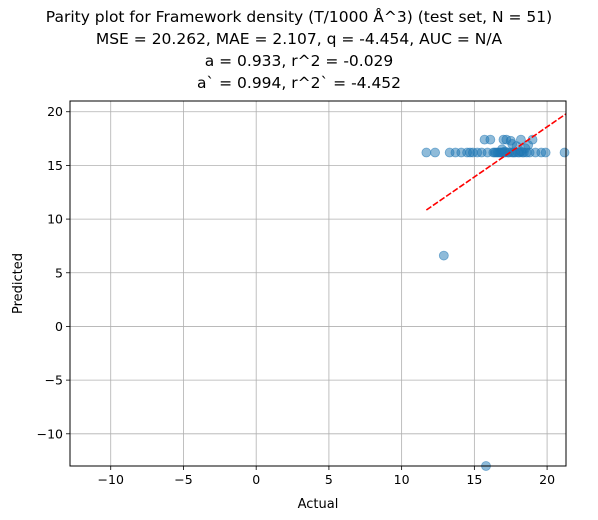 Image resolution: width=598 pixels, height=520 pixels. Describe the element at coordinates (55, 219) in the screenshot. I see `y-tick-label: 10` at that location.